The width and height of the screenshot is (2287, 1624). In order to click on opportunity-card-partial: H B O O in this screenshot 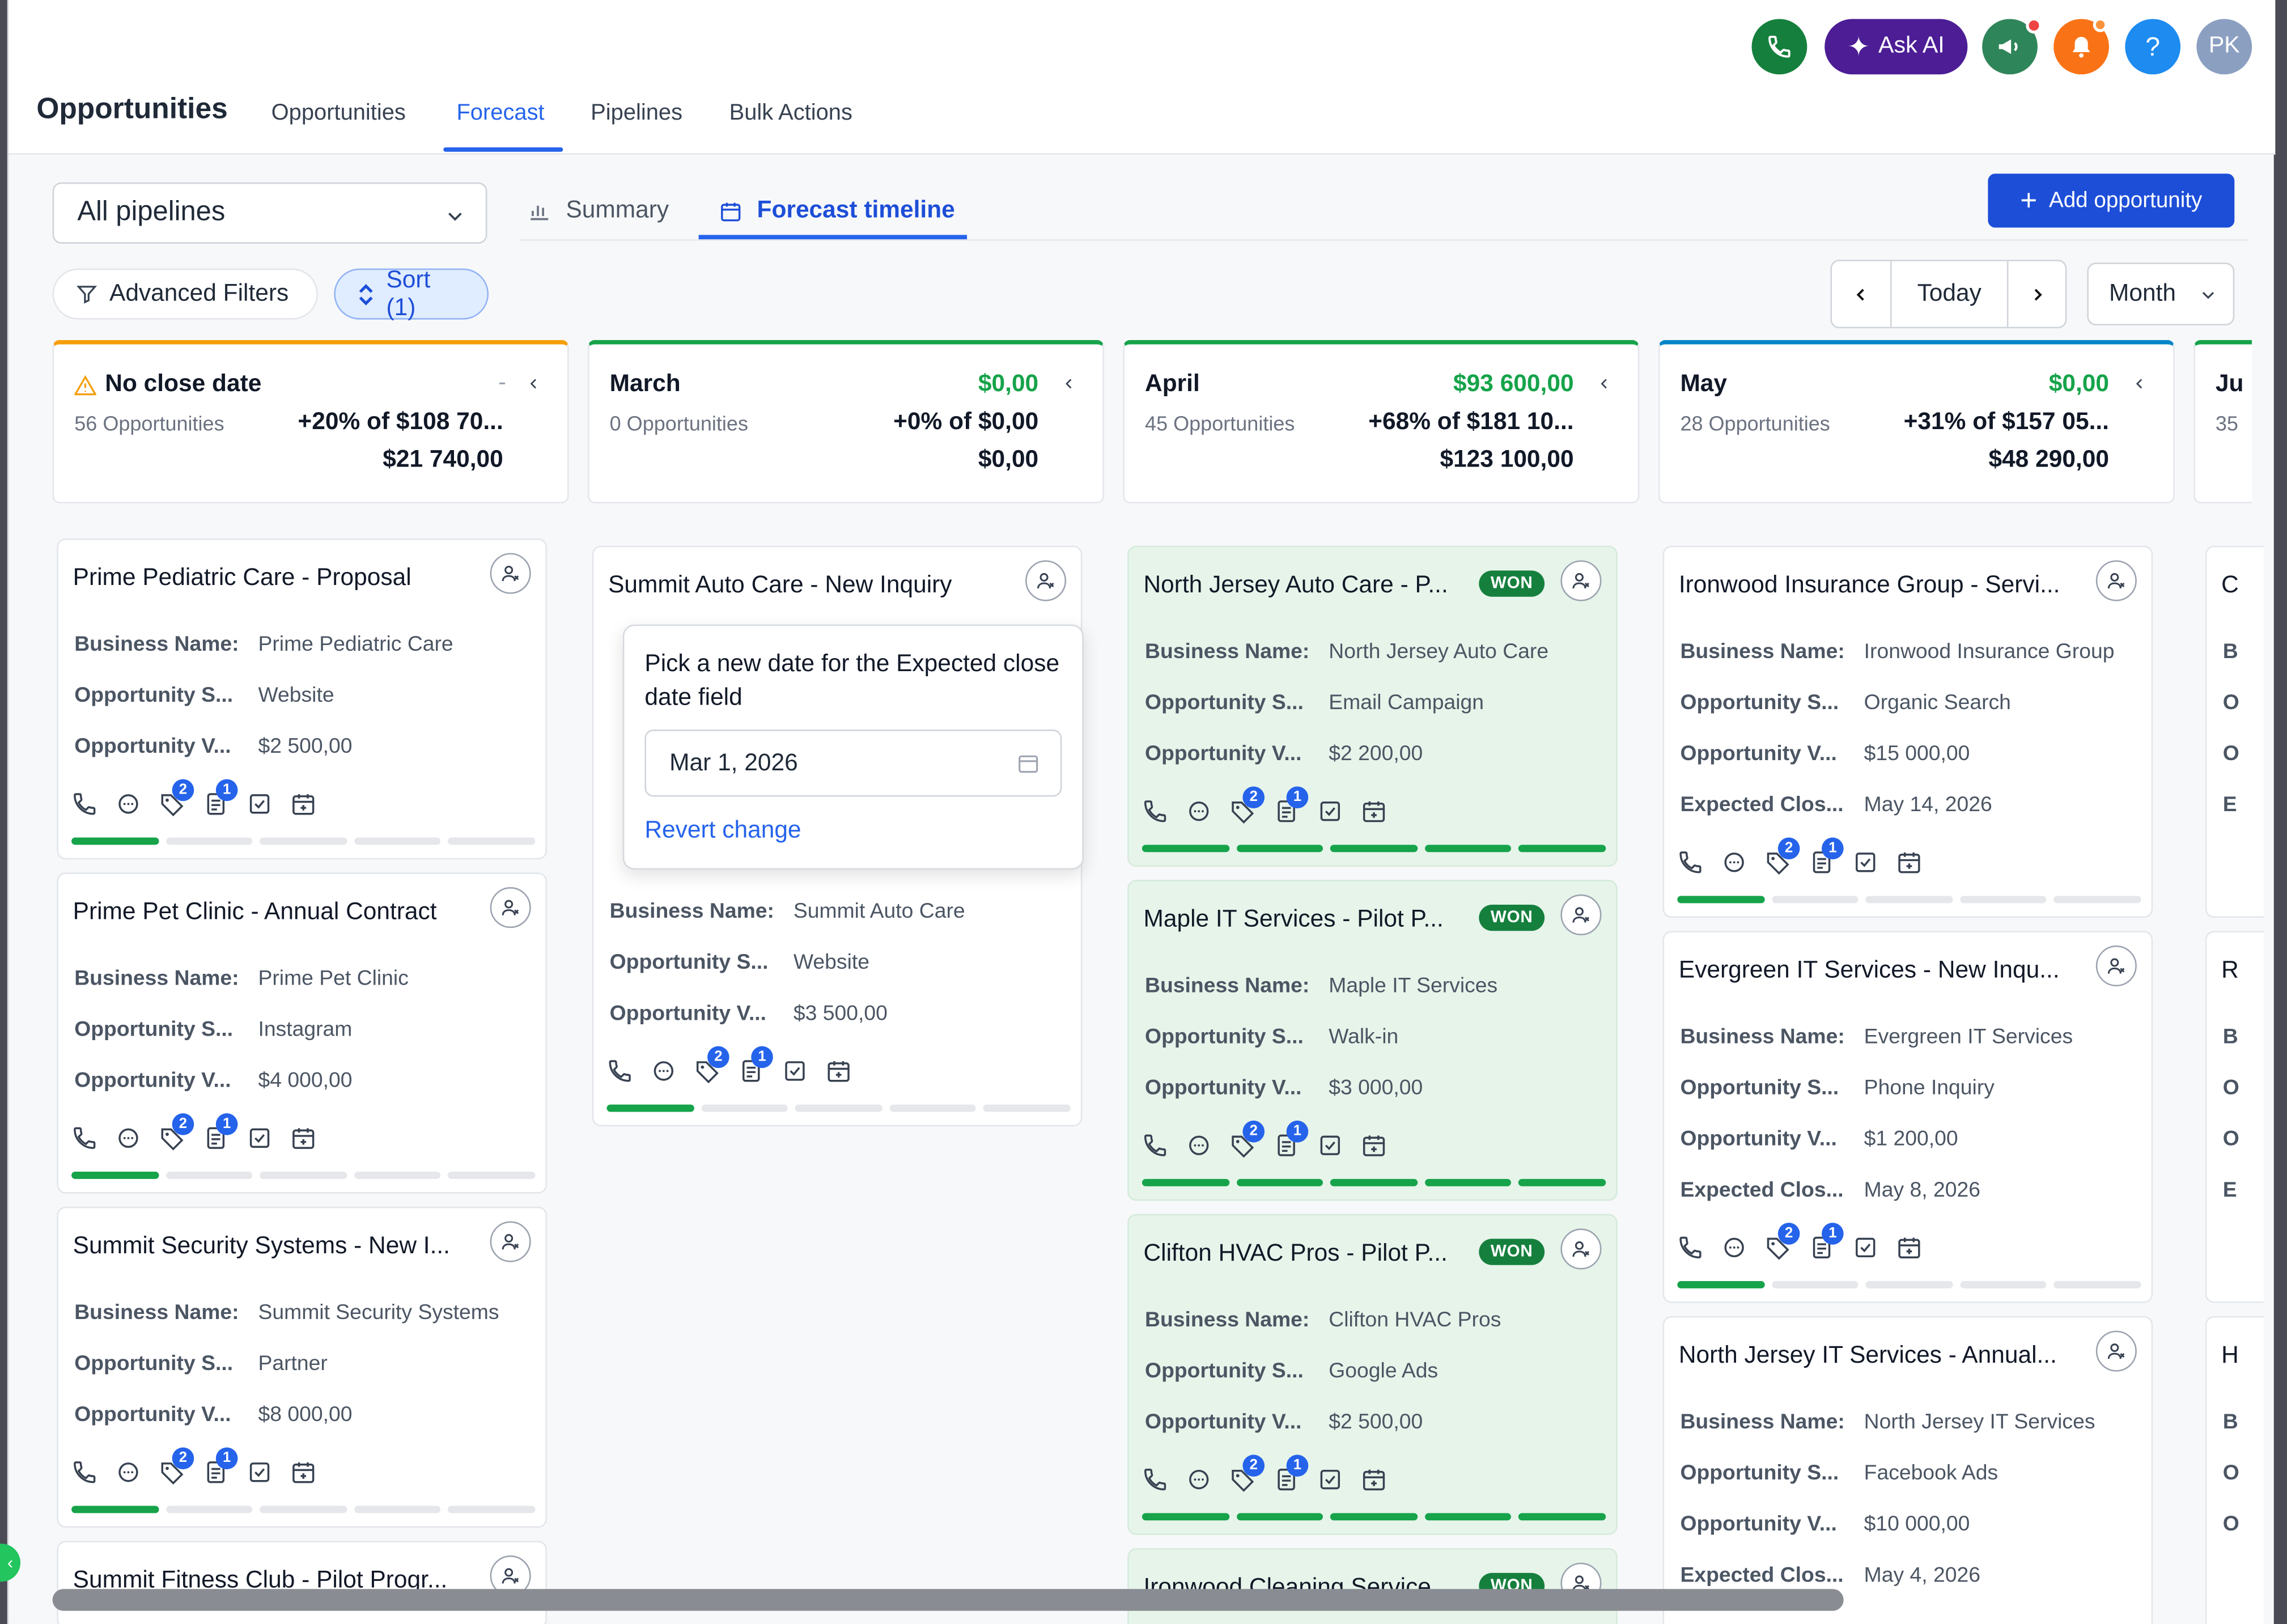, I will do `click(2234, 1470)`.